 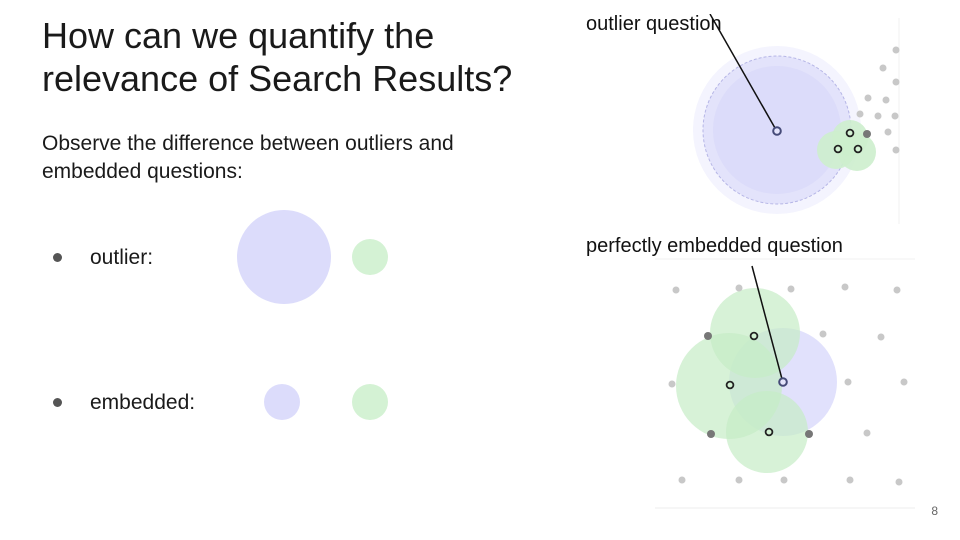 What do you see at coordinates (934, 511) in the screenshot?
I see `page-number: 8` at bounding box center [934, 511].